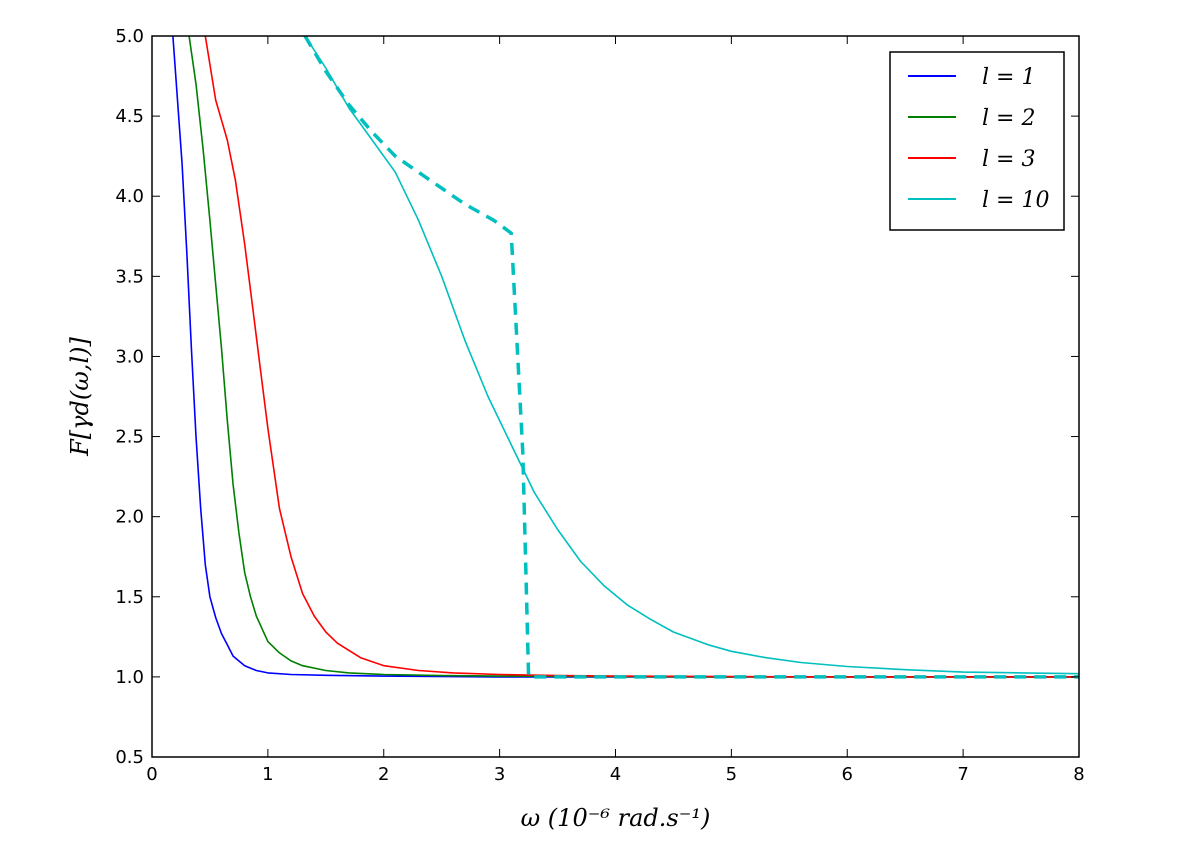 This screenshot has width=1200, height=847. I want to click on legend-label: l = 10, so click(1015, 200).